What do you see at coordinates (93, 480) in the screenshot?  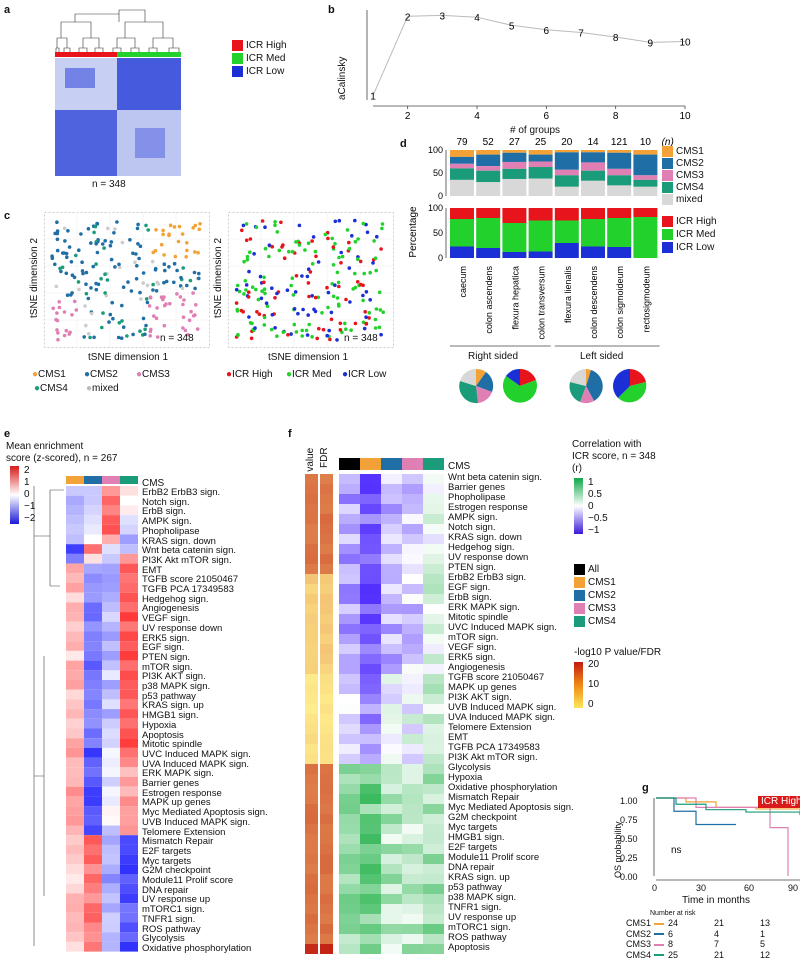 I see `e-header-cell` at bounding box center [93, 480].